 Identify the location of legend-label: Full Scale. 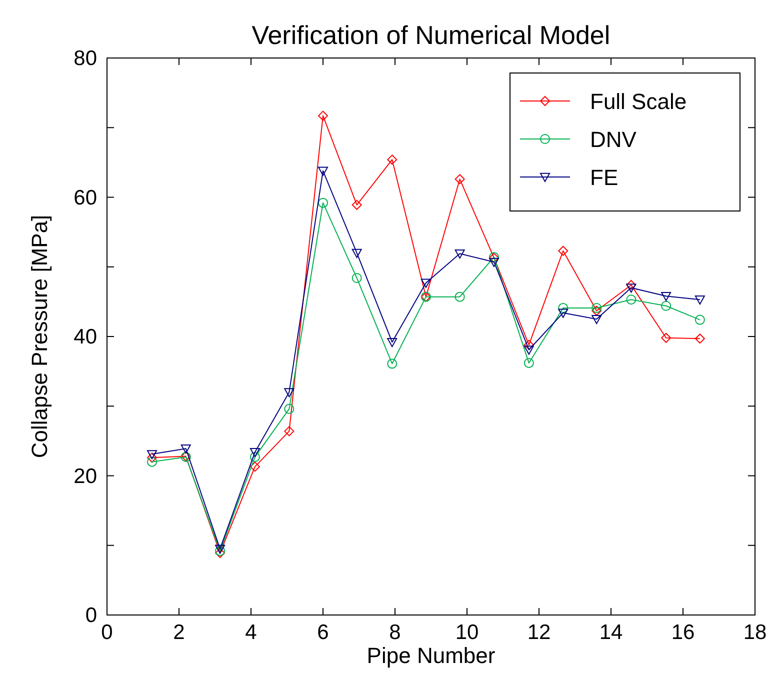
(638, 101).